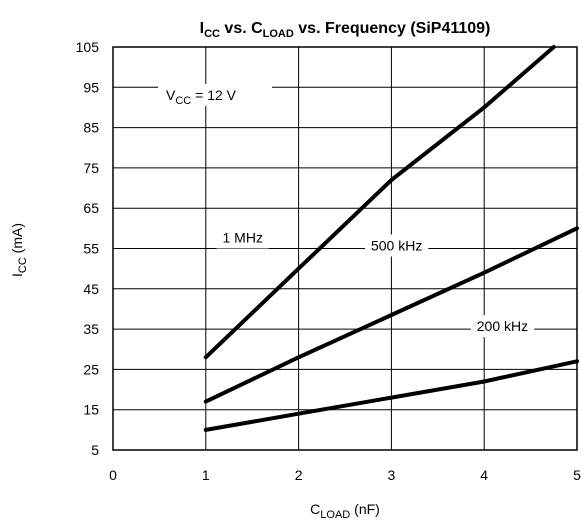  I want to click on y-tick-label: 25, so click(91, 369).